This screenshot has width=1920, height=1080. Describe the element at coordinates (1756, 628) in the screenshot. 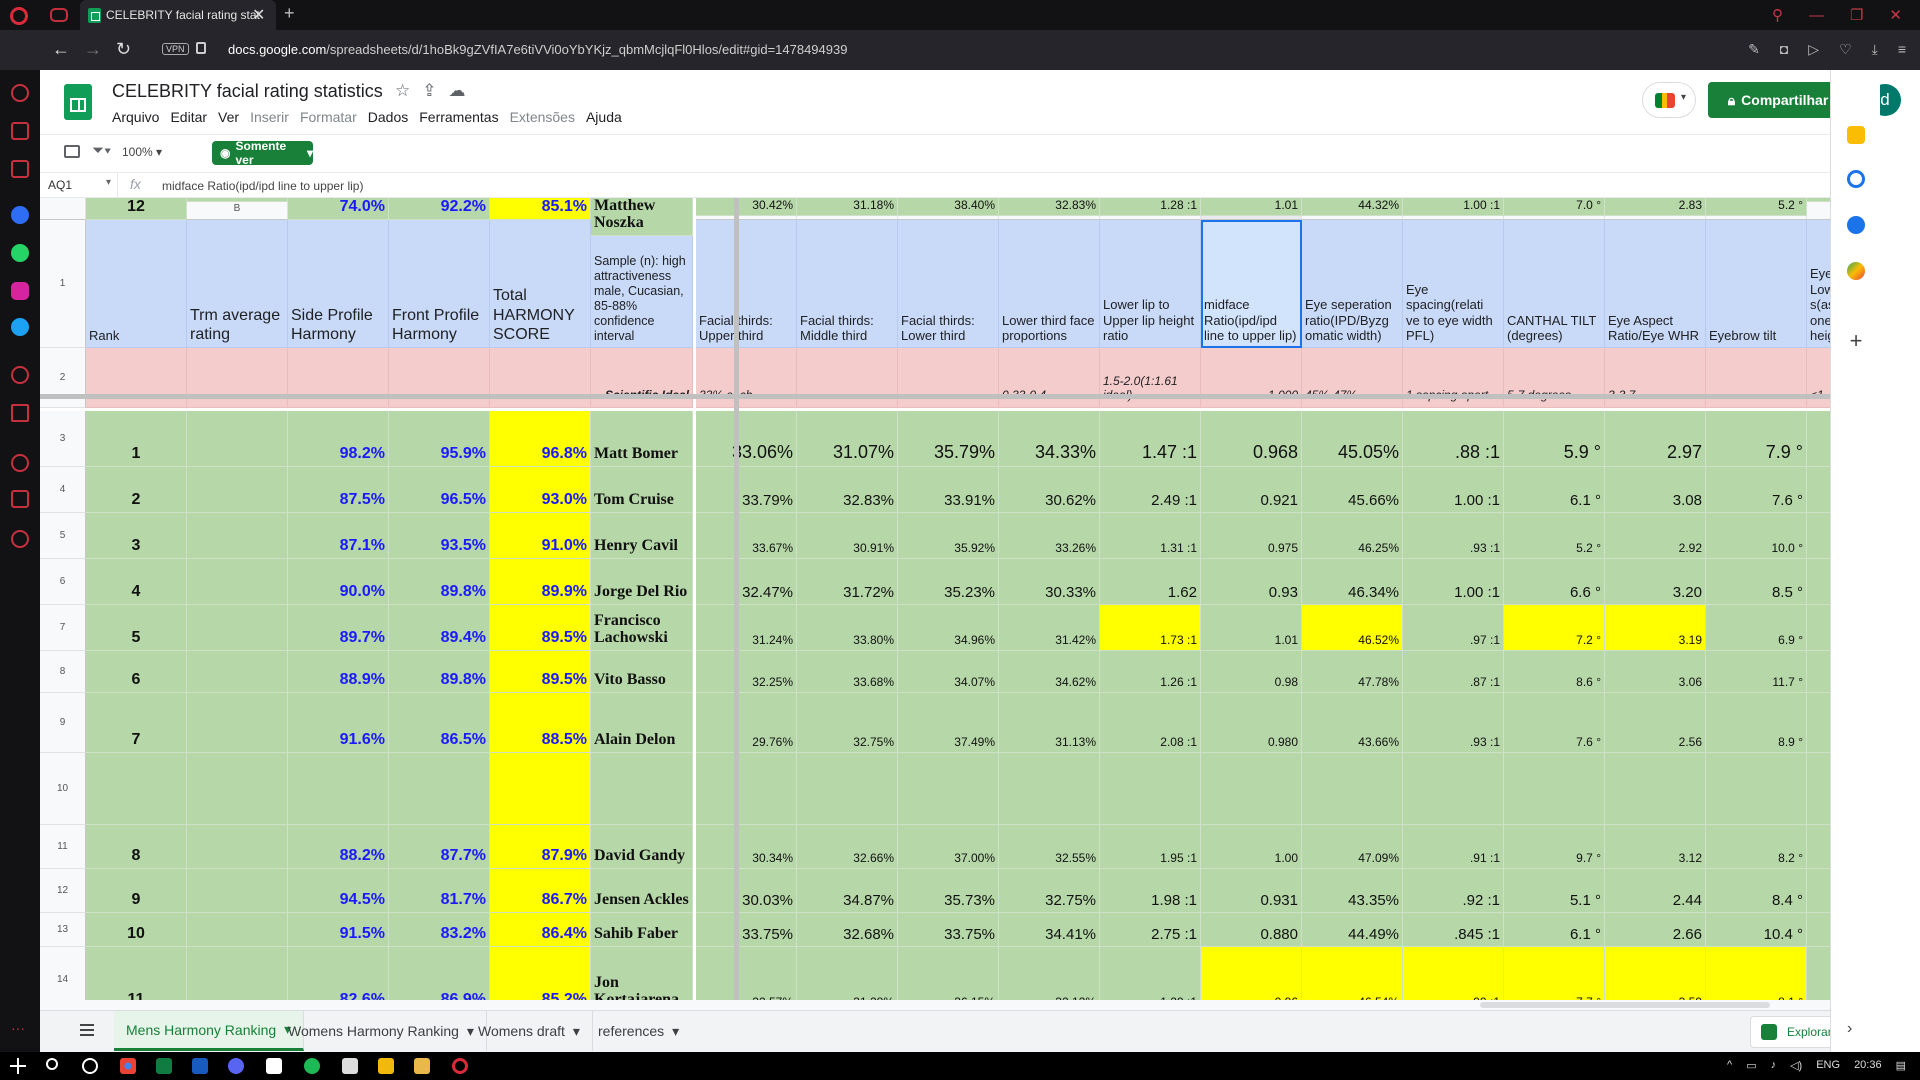

I see `measure-cell: 6.9 °` at that location.